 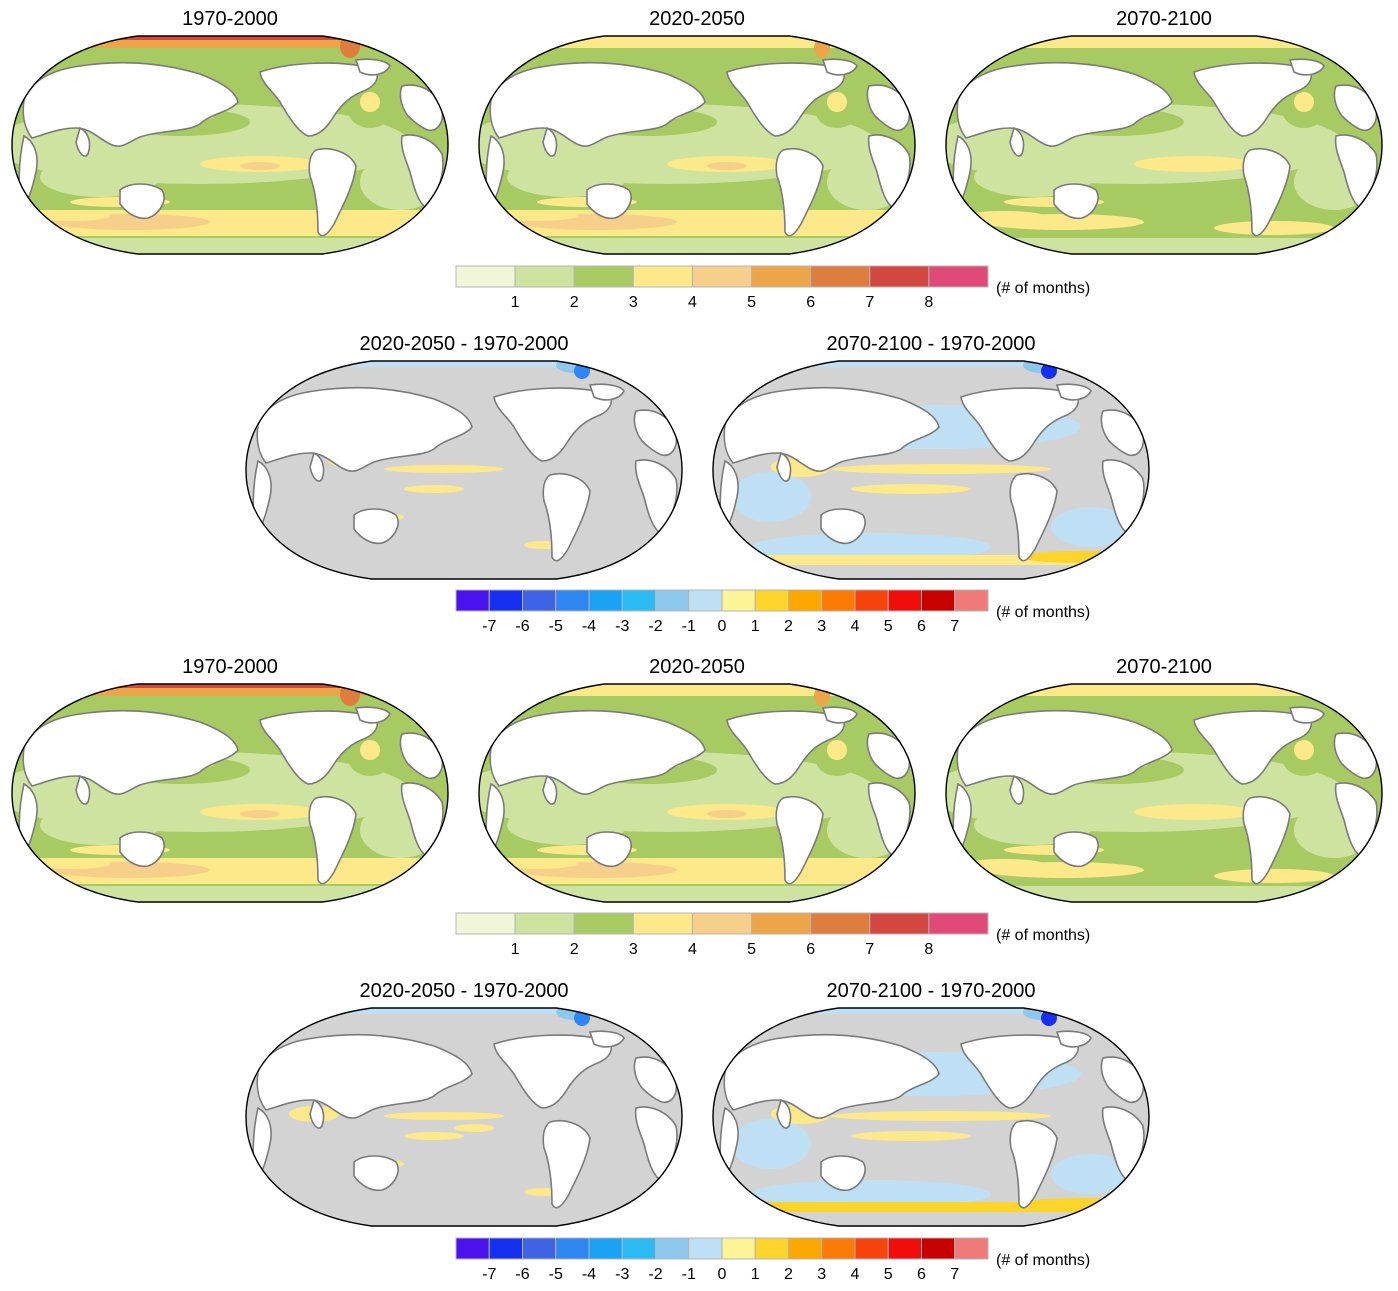 What do you see at coordinates (921, 626) in the screenshot?
I see `colorbar-tick-label: 6` at bounding box center [921, 626].